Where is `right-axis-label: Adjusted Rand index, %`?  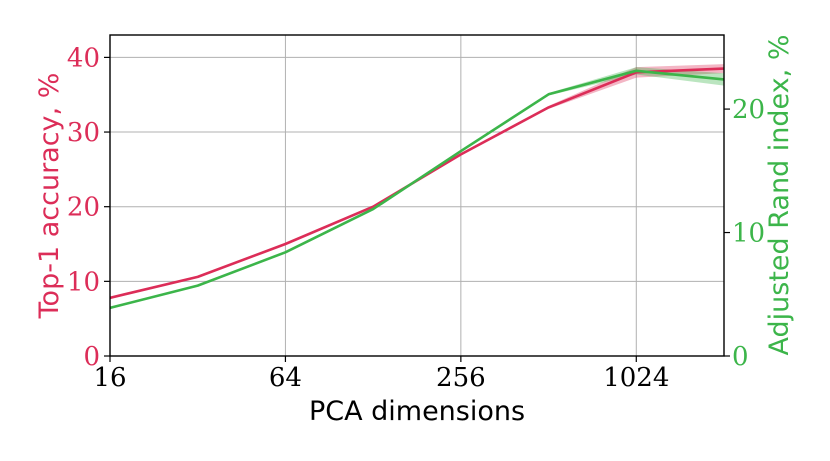
right-axis-label: Adjusted Rand index, % is located at coordinates (779, 195).